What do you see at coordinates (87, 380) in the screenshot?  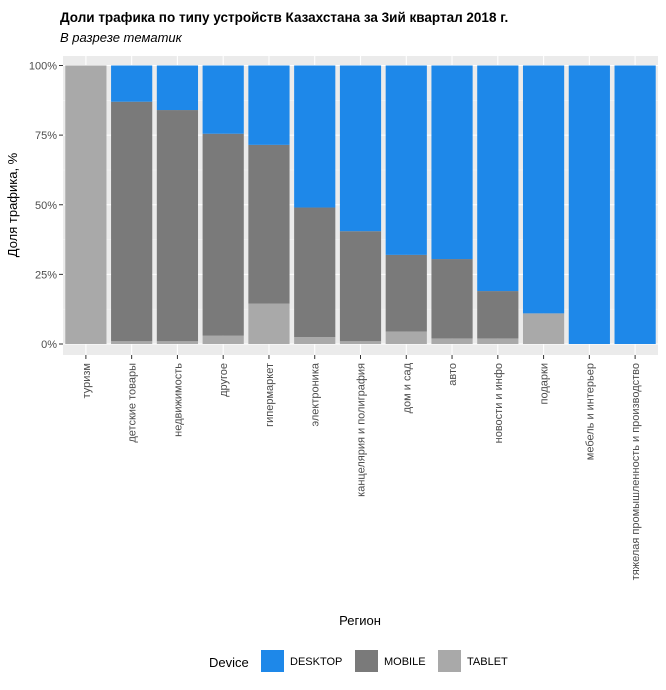 I see `x-tick-label: туризм` at bounding box center [87, 380].